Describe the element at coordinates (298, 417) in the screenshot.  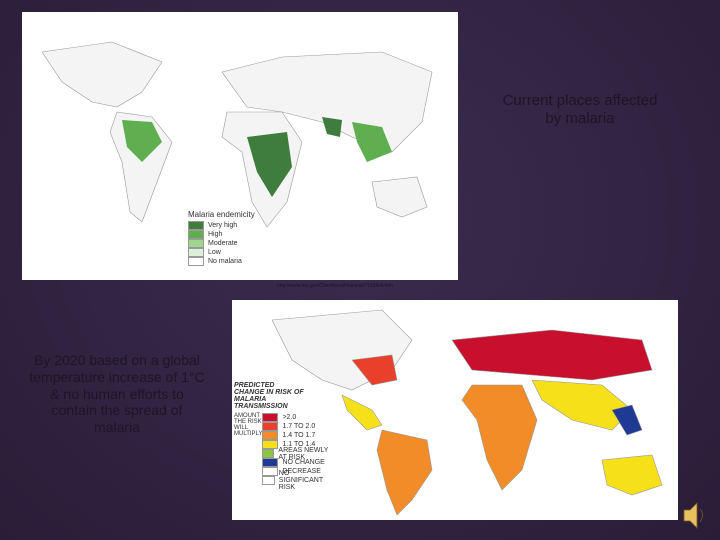
I see `legend-item: >2.0` at that location.